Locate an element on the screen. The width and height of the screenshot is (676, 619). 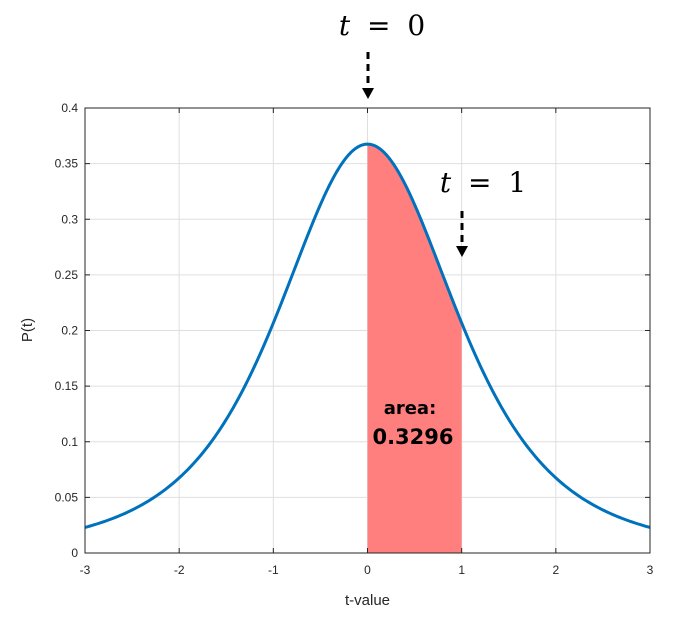
x-tick-label: 2 is located at coordinates (555, 570).